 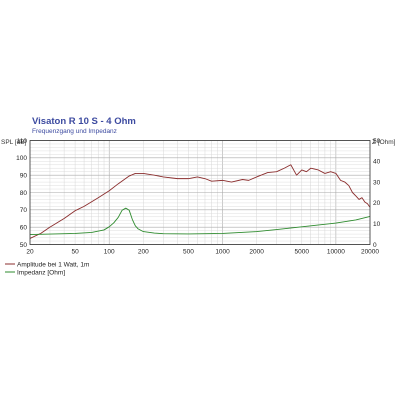 I want to click on x-tick-label: 5000, so click(x=302, y=252).